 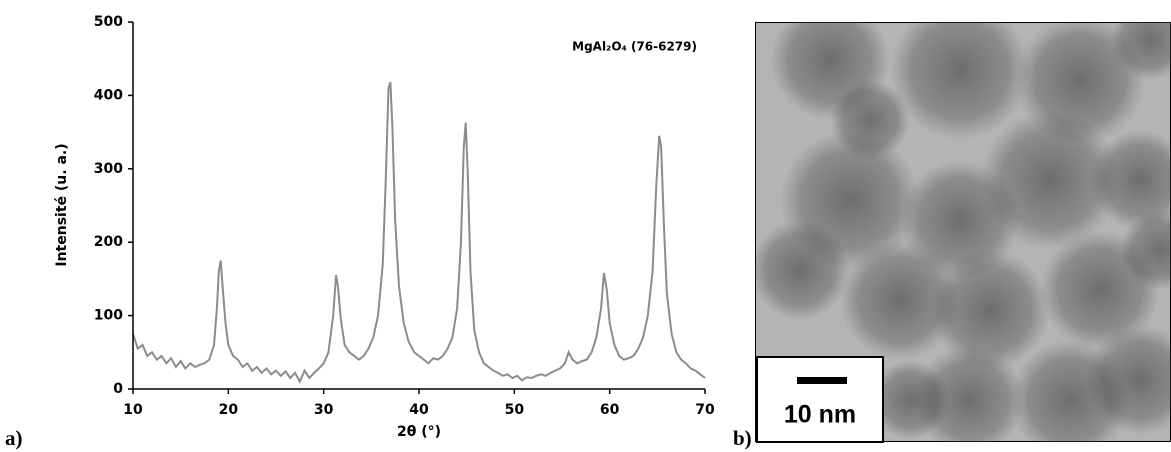 I want to click on y-tick-label: 300, so click(x=108, y=169).